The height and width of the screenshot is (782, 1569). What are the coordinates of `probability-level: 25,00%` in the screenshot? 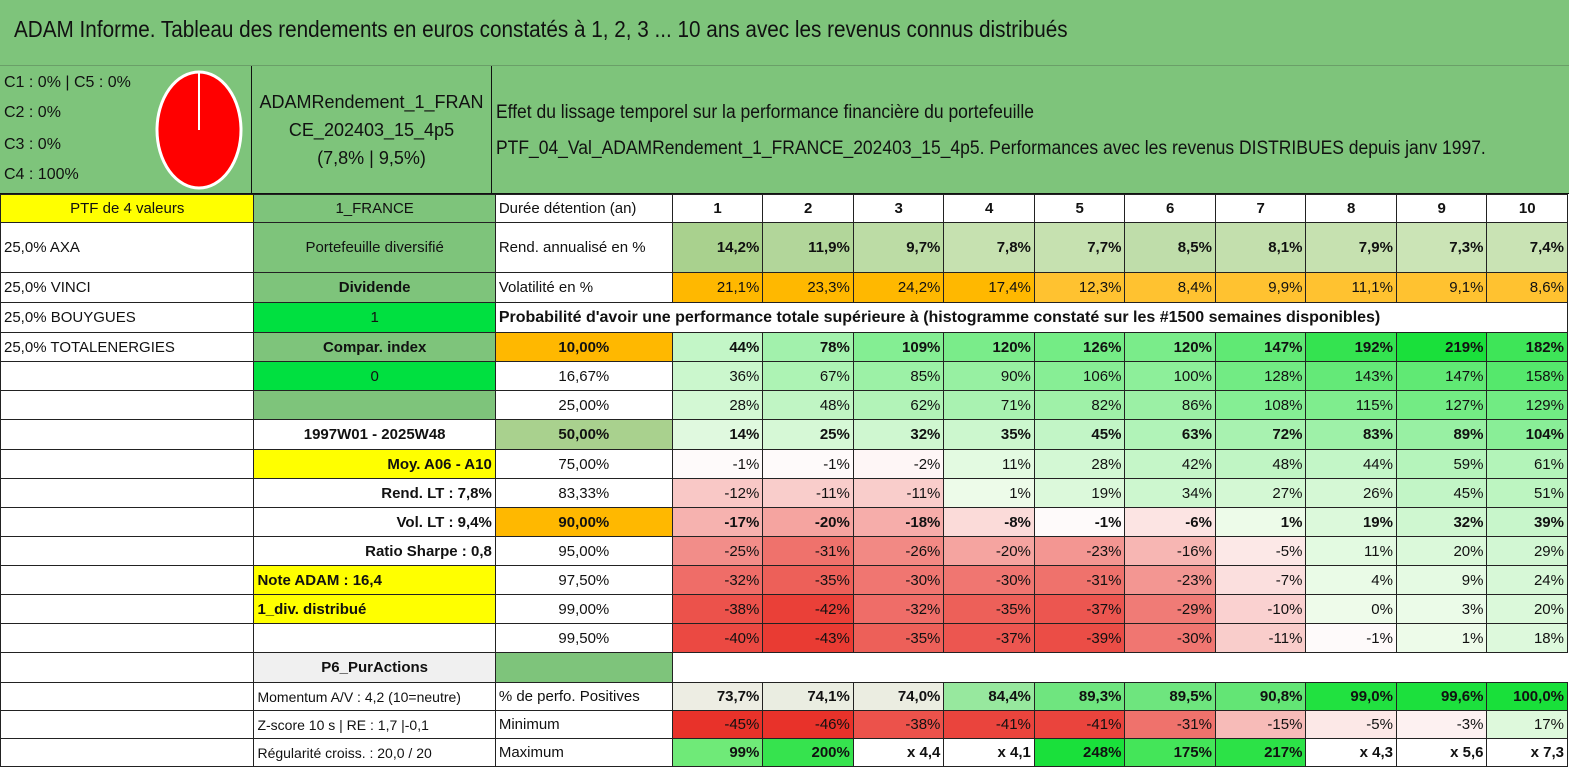 It's located at (583, 405).